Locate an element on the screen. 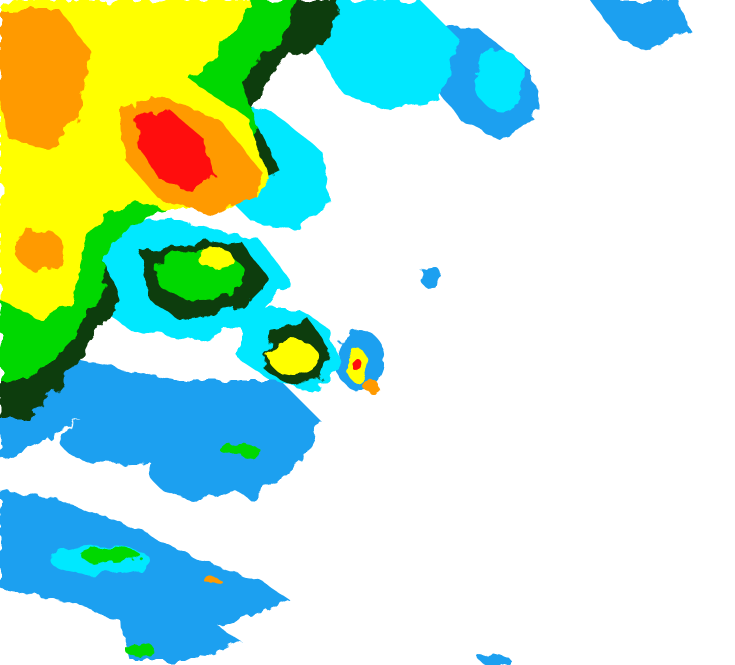 Image resolution: width=735 pixels, height=665 pixels. intense-precipitation-layer is located at coordinates (248, 241).